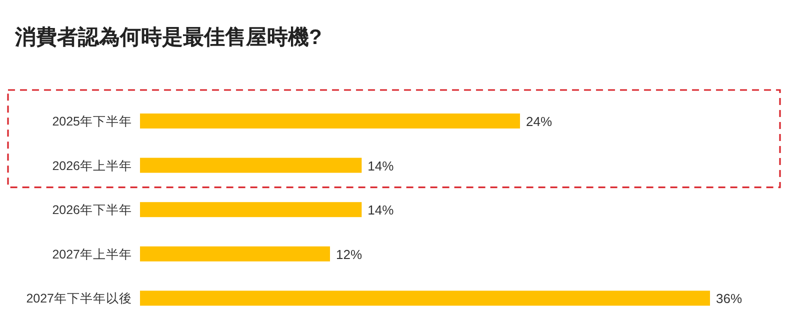 The image size is (800, 335). Describe the element at coordinates (349, 254) in the screenshot. I see `data-label: 12%` at that location.